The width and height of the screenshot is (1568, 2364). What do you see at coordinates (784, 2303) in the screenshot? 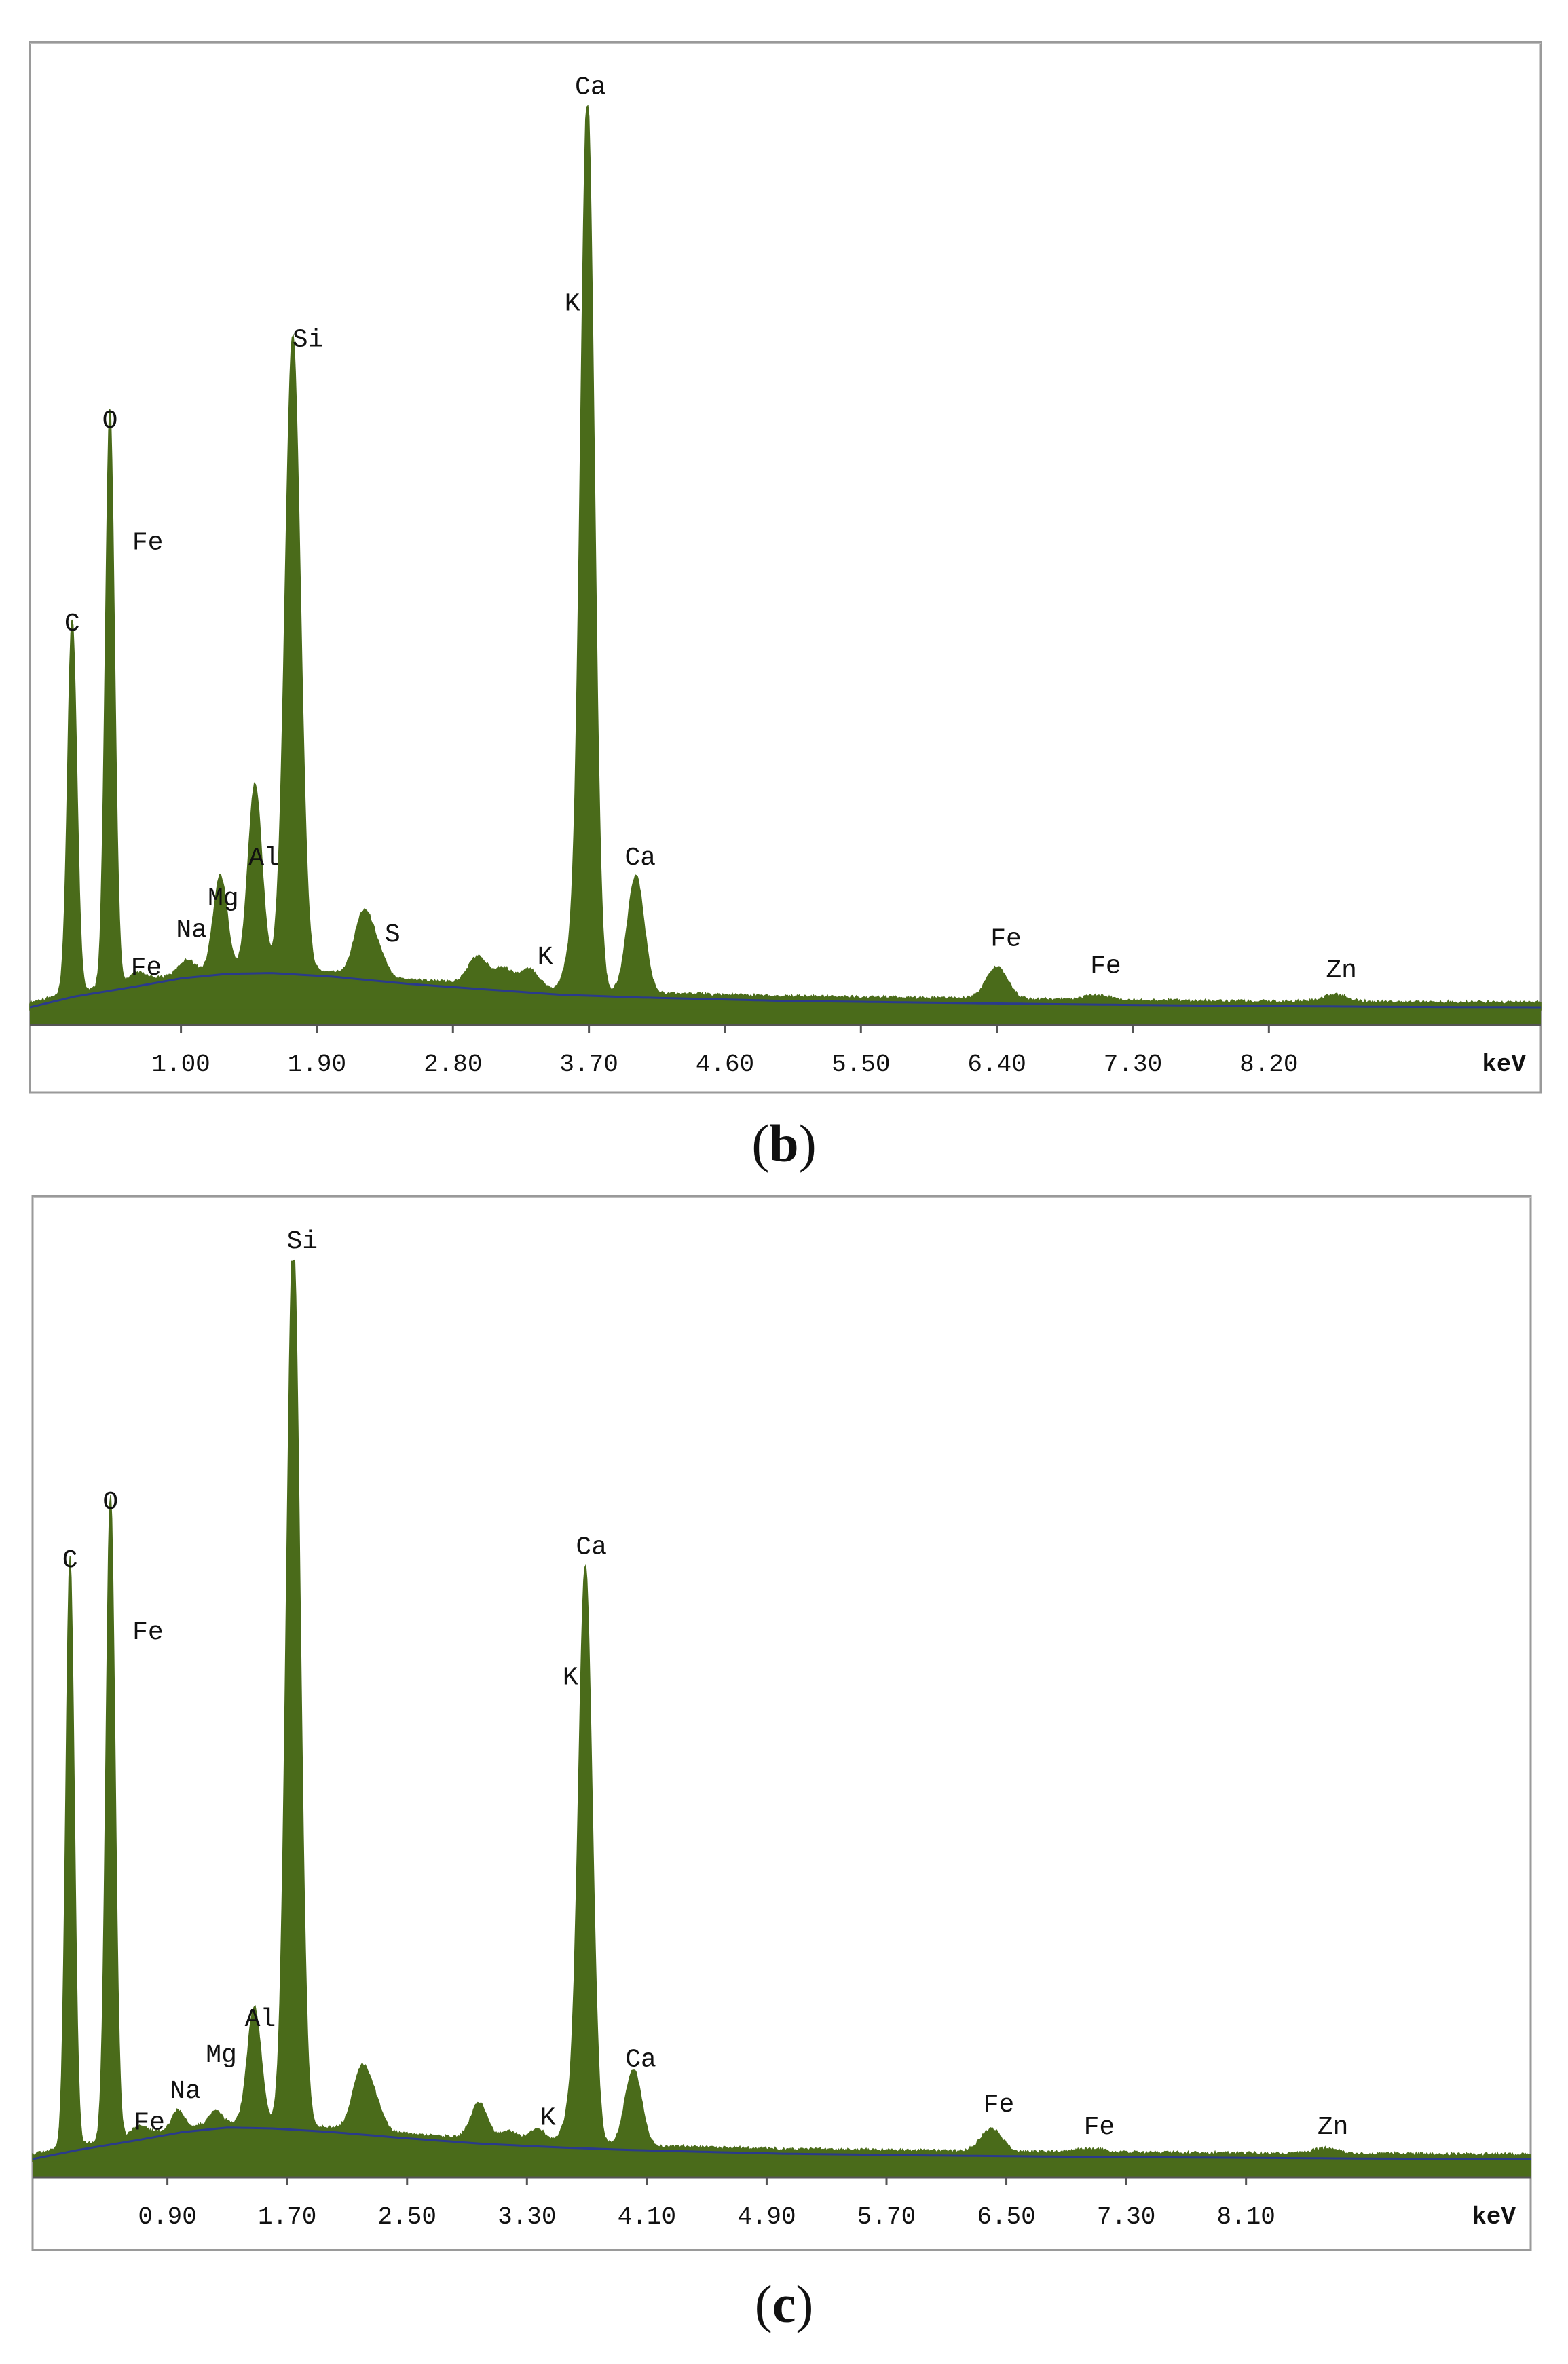
I see `panel-caption-c: (c)` at bounding box center [784, 2303].